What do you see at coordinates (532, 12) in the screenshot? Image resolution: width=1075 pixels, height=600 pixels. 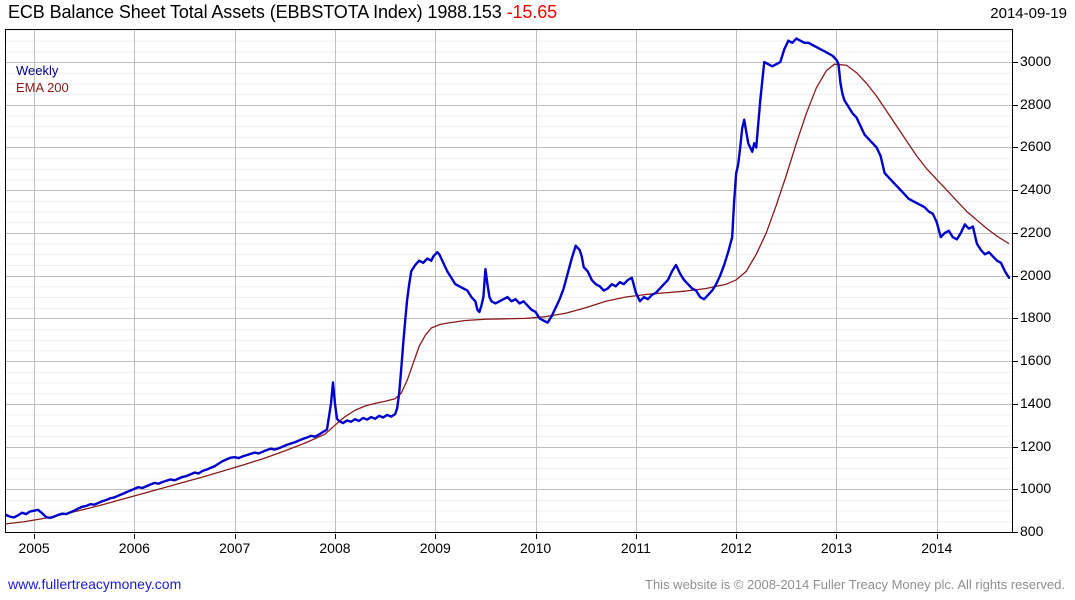 I see `change-value: -15.65` at bounding box center [532, 12].